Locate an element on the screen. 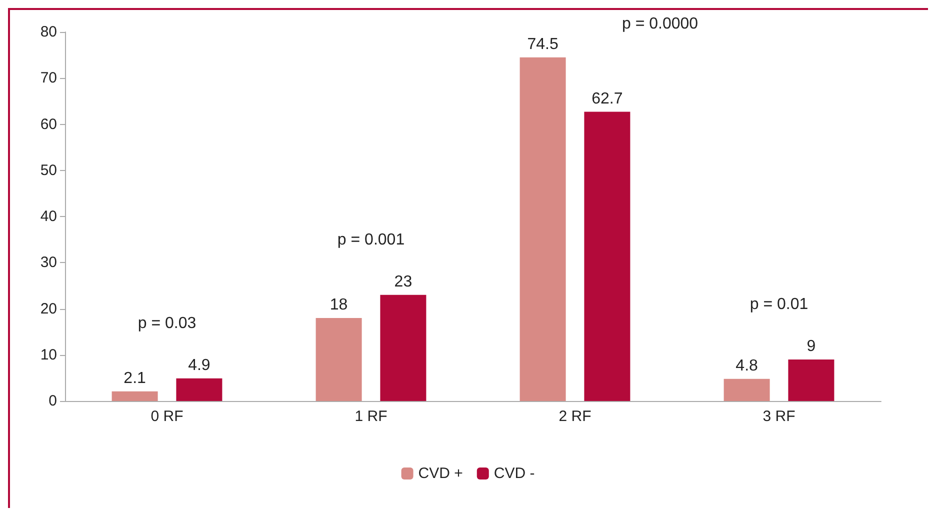 This screenshot has height=517, width=937. data-label: 74.5 is located at coordinates (542, 44).